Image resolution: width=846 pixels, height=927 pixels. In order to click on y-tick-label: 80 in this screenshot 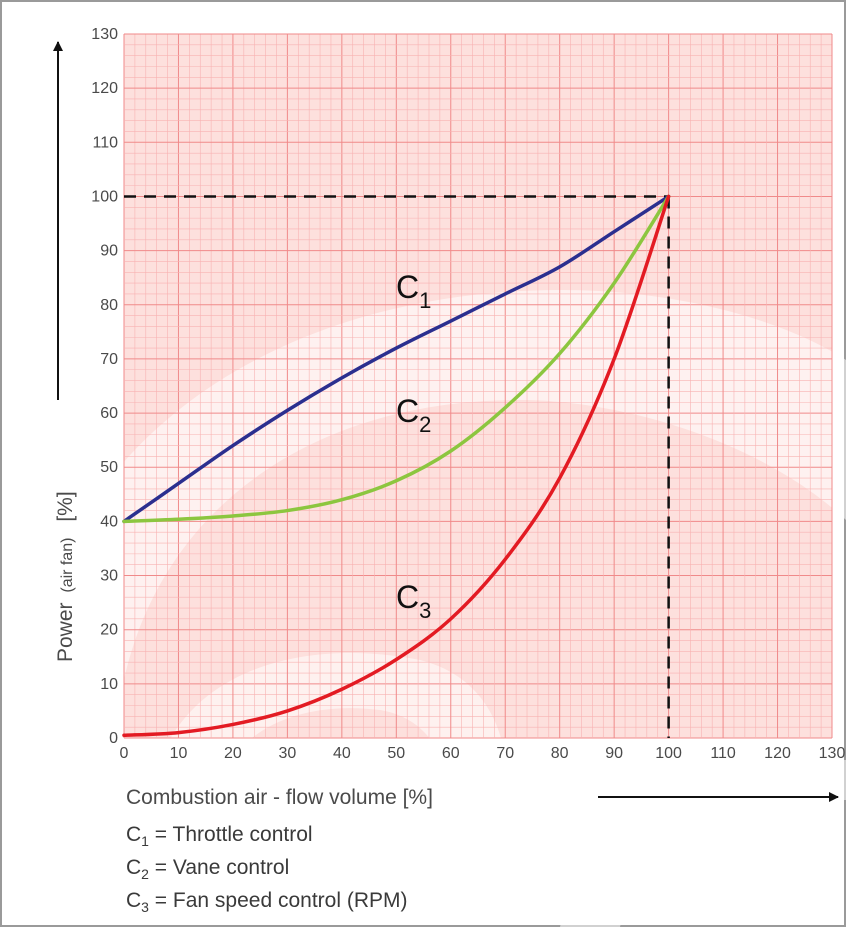, I will do `click(109, 305)`.